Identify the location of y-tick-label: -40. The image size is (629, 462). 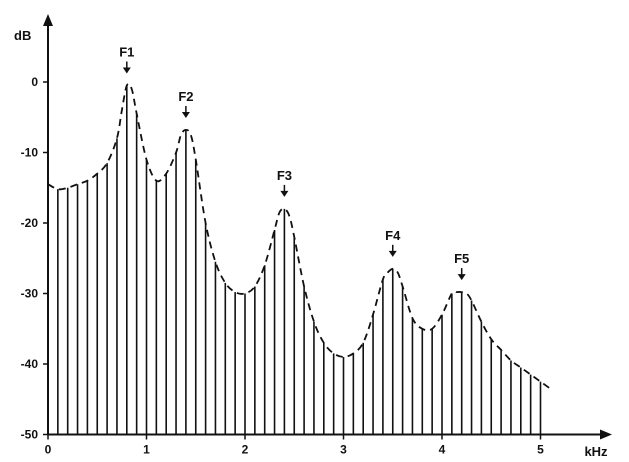
(30, 364).